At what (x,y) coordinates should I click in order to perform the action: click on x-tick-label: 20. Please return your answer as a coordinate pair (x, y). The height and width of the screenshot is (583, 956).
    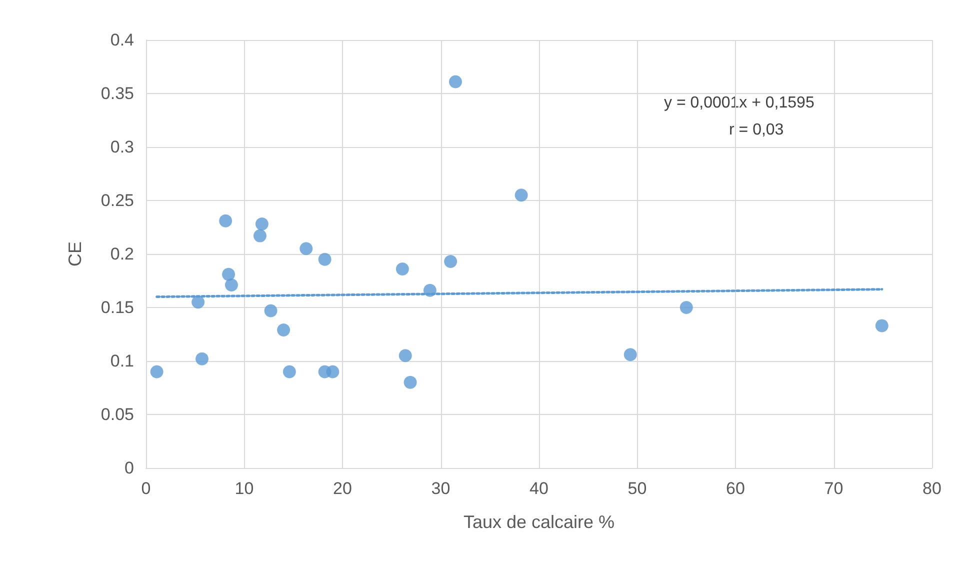
    Looking at the image, I should click on (342, 488).